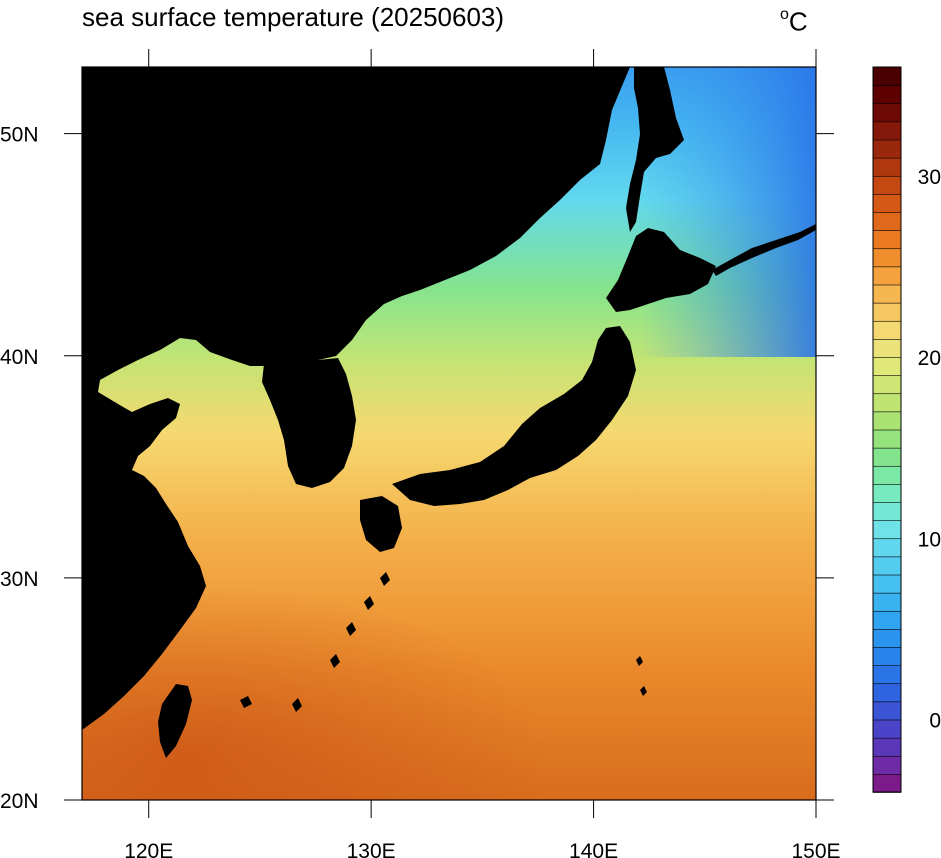 Image resolution: width=941 pixels, height=858 pixels. What do you see at coordinates (514, 416) in the screenshot?
I see `honshu-shikoku` at bounding box center [514, 416].